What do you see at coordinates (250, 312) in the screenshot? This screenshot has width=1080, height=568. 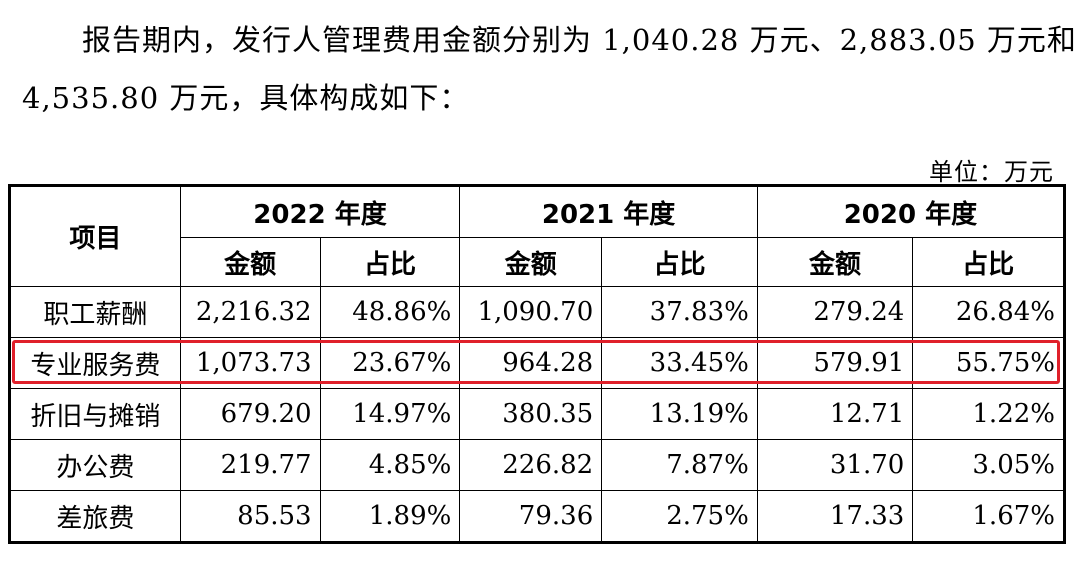 I see `cell-value: 2,216.32` at bounding box center [250, 312].